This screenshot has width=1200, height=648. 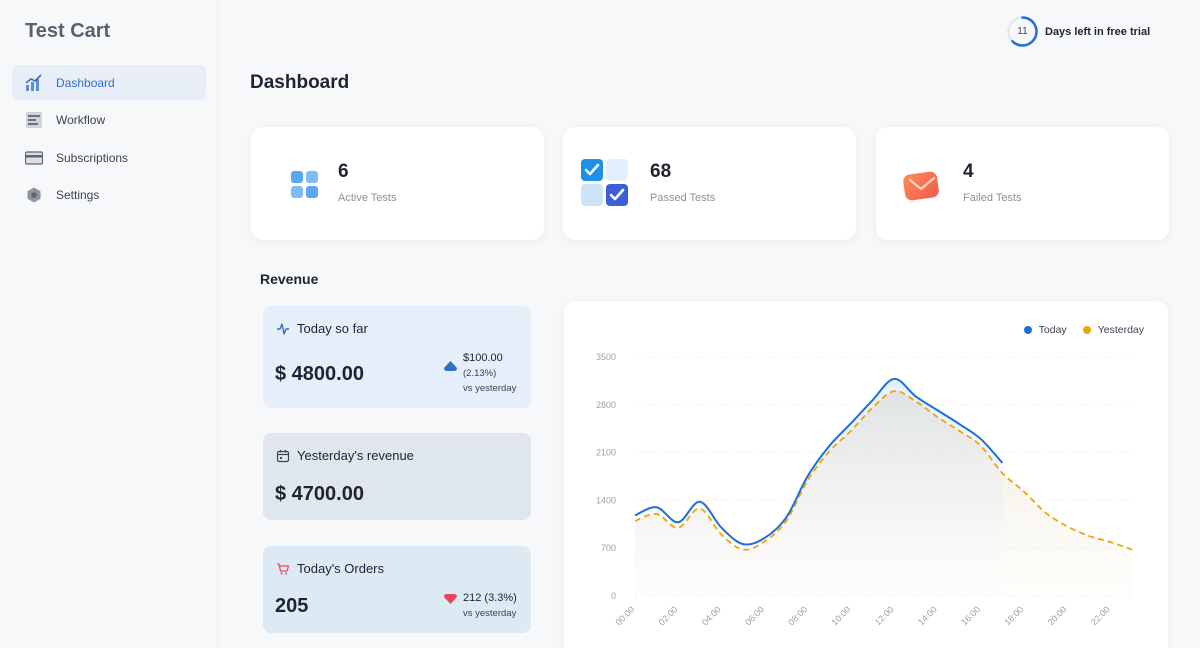 I want to click on x-tick-label: 02:00, so click(x=668, y=615).